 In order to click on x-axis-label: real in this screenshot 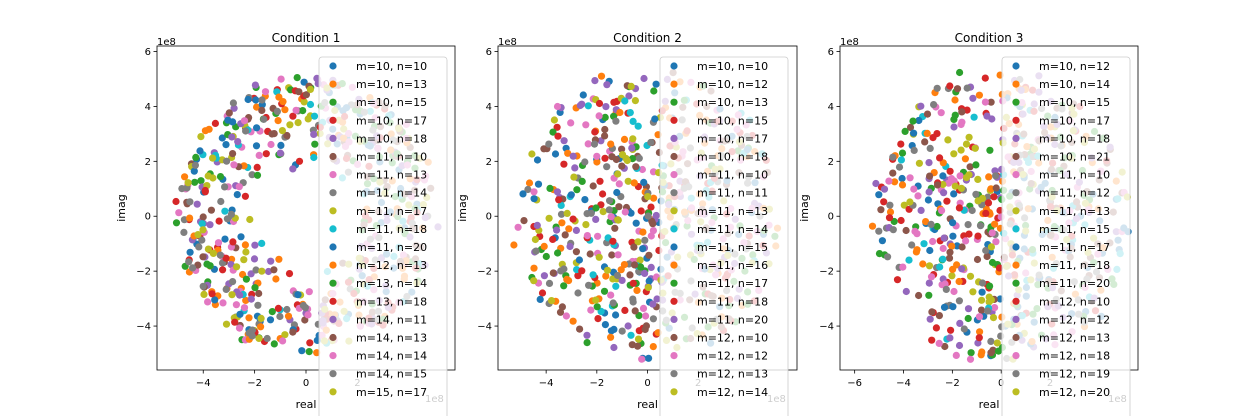, I will do `click(306, 404)`.